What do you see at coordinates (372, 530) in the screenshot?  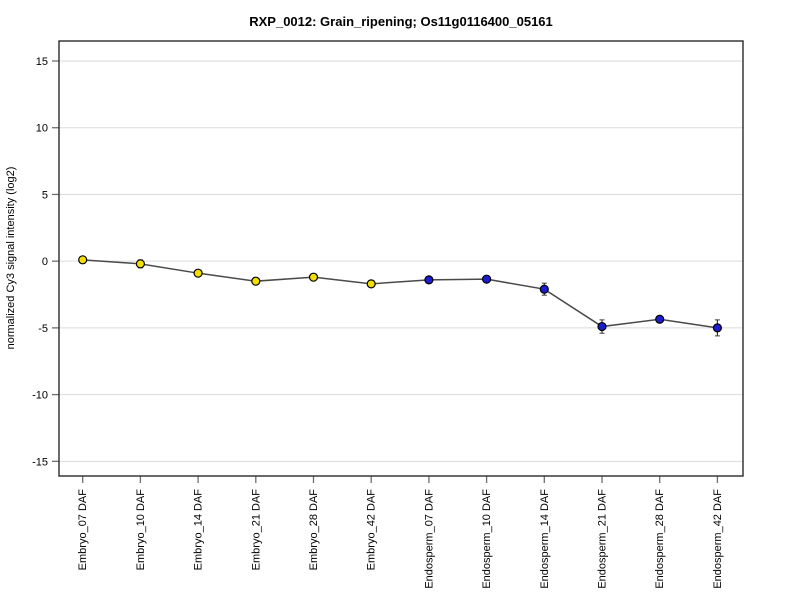 I see `x-tick-label: Embryo_42 DAF` at bounding box center [372, 530].